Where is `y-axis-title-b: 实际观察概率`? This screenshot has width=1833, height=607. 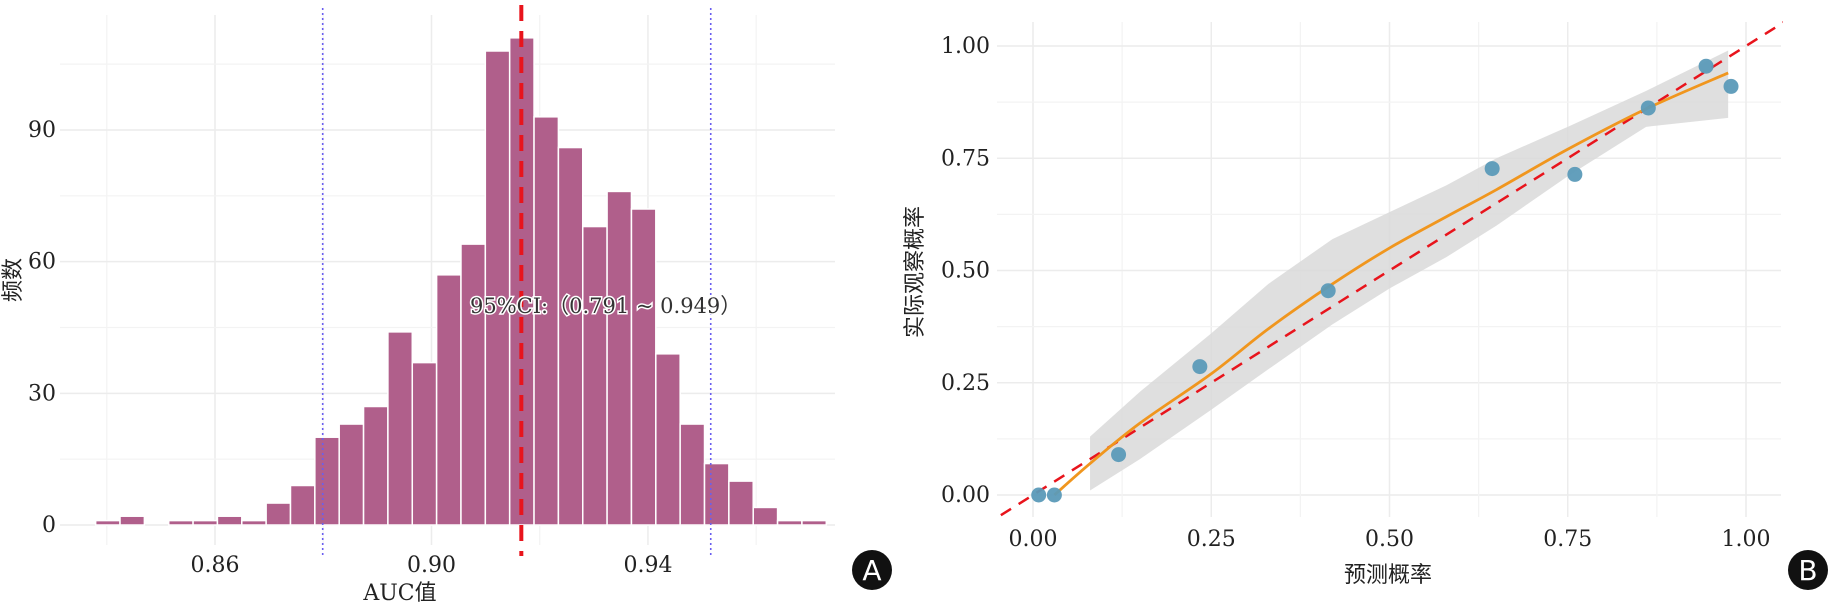 y-axis-title-b: 实际观察概率 is located at coordinates (915, 272).